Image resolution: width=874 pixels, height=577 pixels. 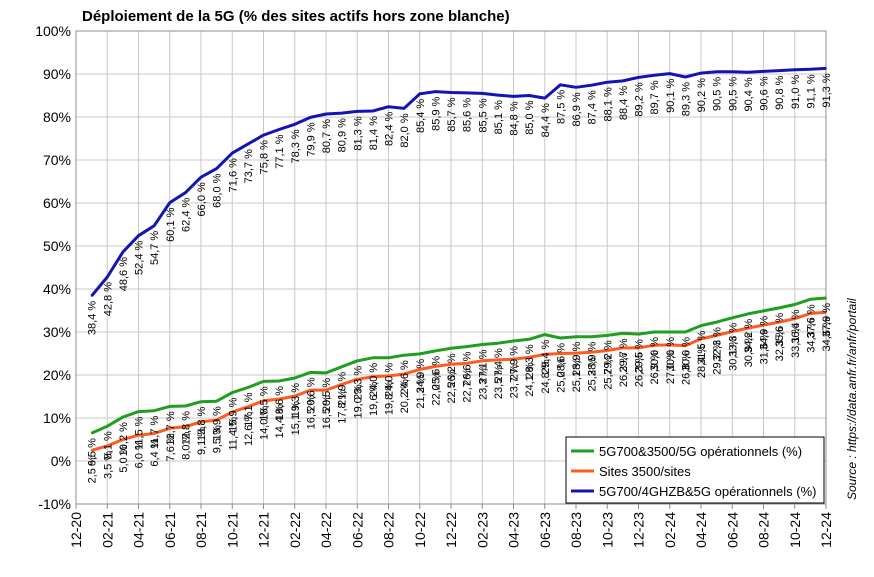 What do you see at coordinates (390, 128) in the screenshot?
I see `data-label: 82,4 %` at bounding box center [390, 128].